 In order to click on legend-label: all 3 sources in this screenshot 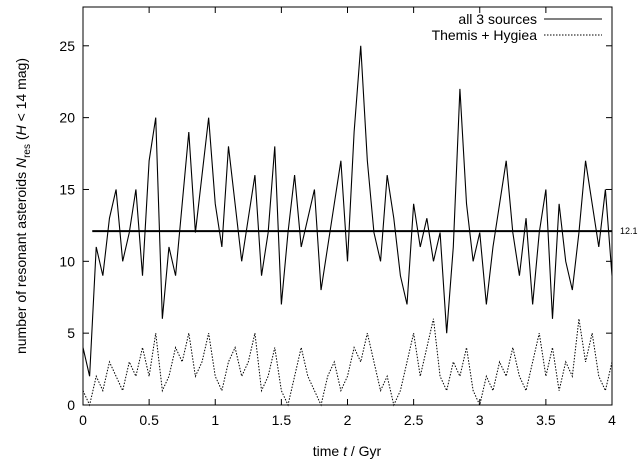, I will do `click(497, 19)`.